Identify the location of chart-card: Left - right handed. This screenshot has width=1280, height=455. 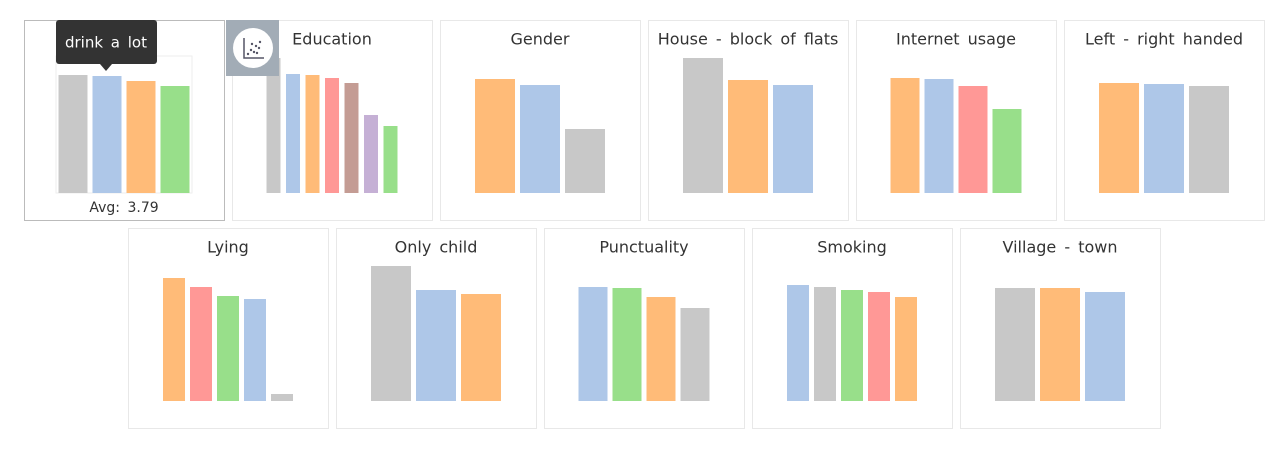
(1164, 120).